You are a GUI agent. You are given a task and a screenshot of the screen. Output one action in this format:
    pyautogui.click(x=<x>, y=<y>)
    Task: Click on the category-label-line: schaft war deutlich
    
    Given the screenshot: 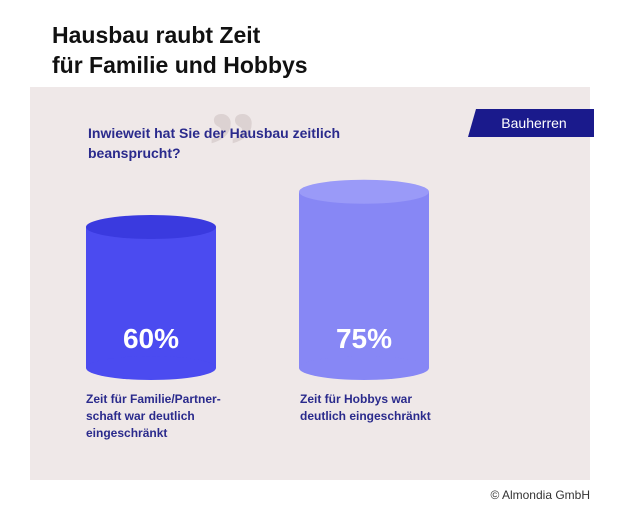 What is the action you would take?
    pyautogui.click(x=140, y=416)
    